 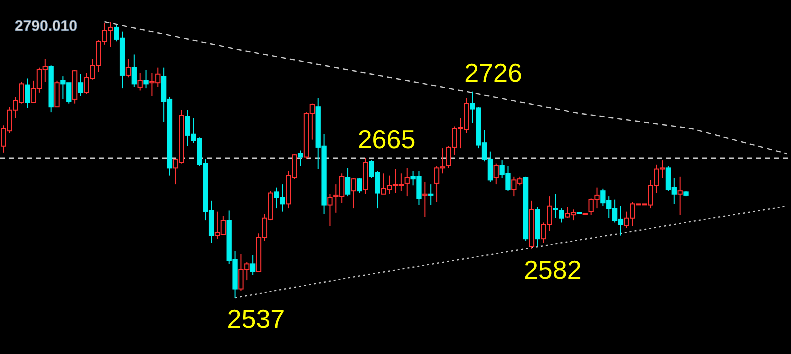 What do you see at coordinates (256, 319) in the screenshot?
I see `annotation: 2537` at bounding box center [256, 319].